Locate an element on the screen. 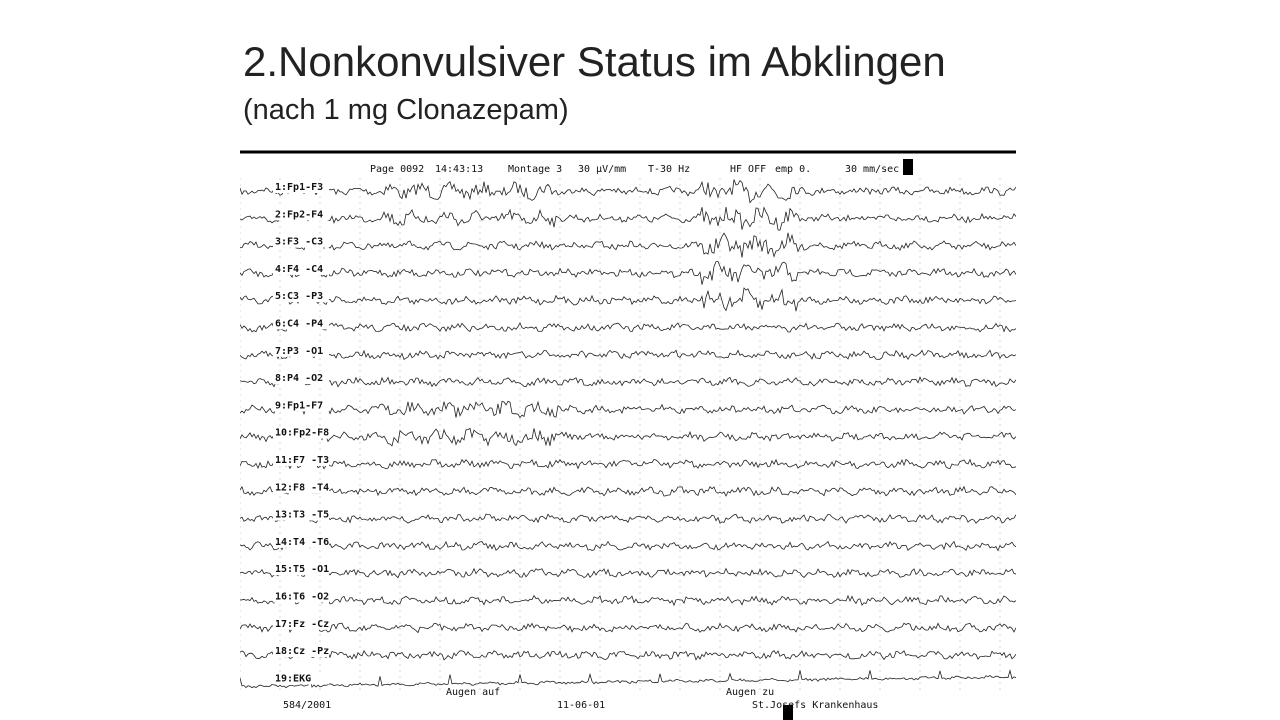  channel-label: 16:T6 -O2 is located at coordinates (302, 597).